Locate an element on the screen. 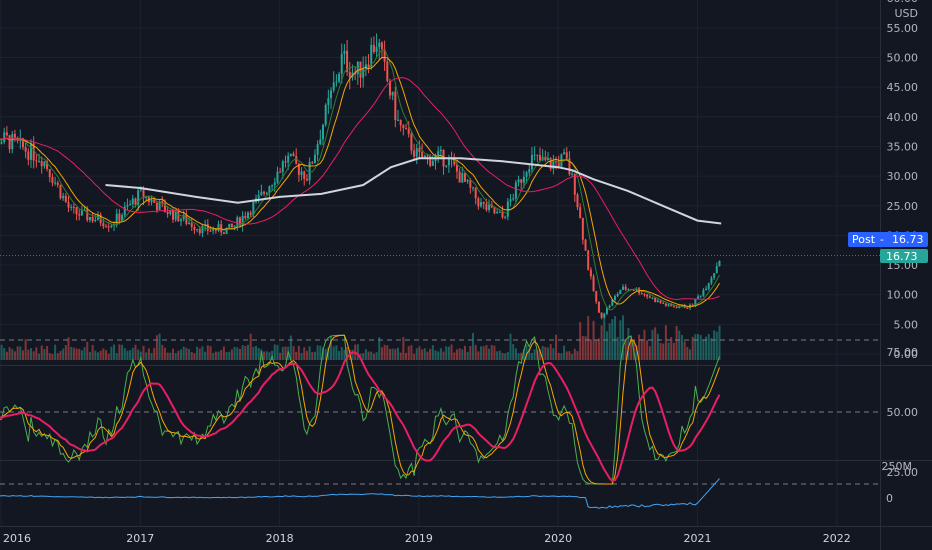  time-tick-label: 2022 is located at coordinates (837, 538).